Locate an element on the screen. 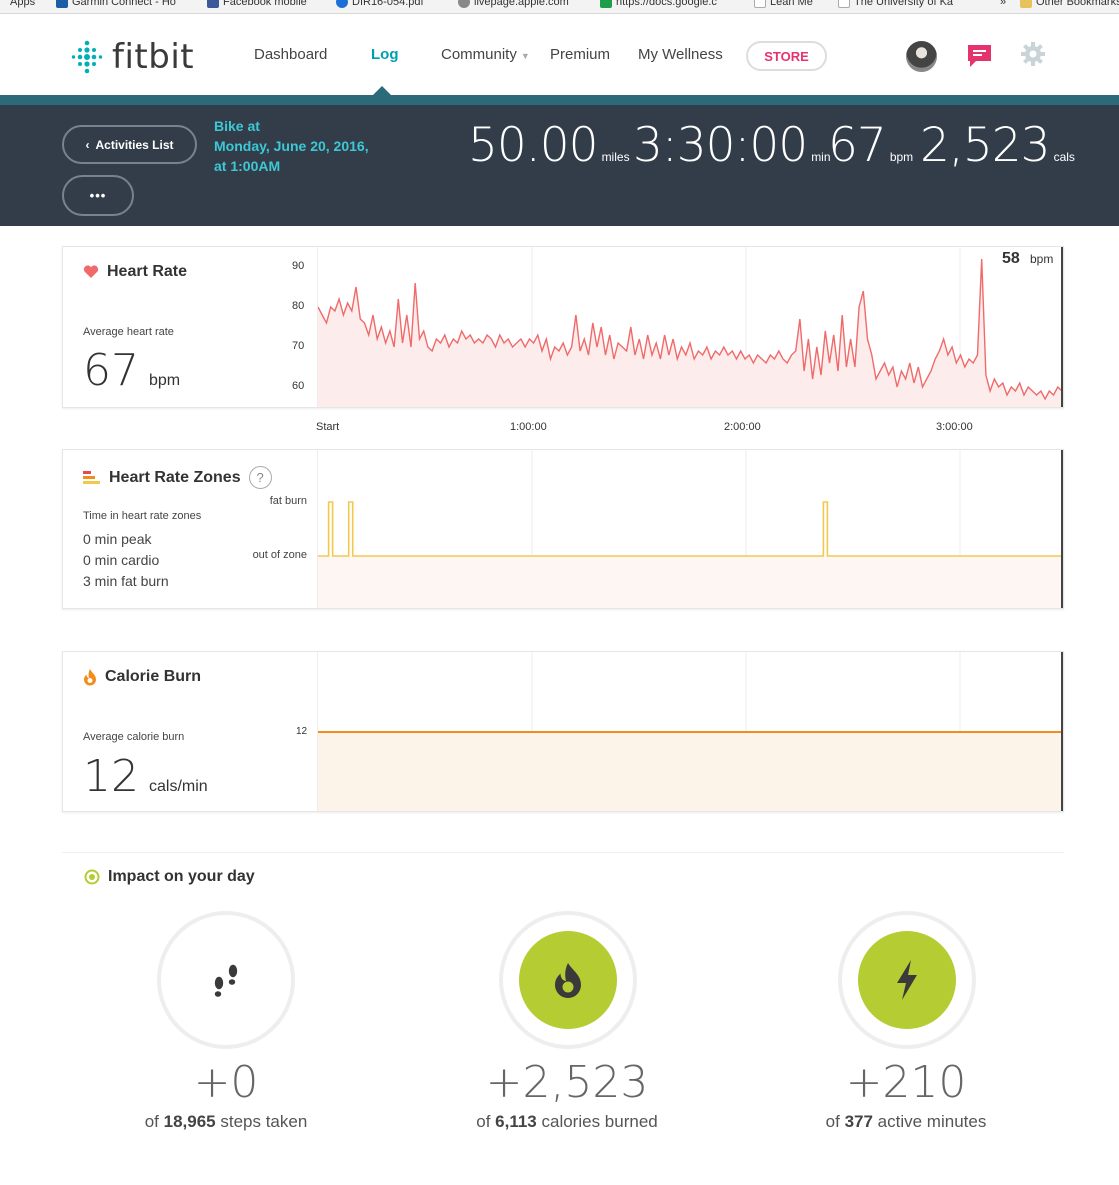 The image size is (1119, 1185). x-tick-label: 2:00:00 is located at coordinates (742, 427).